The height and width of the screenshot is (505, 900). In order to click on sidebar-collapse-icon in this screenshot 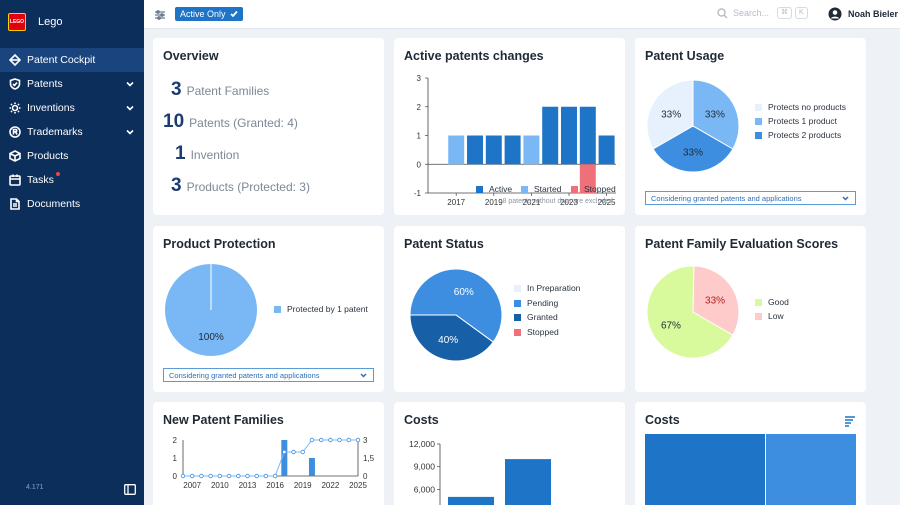, I will do `click(130, 488)`.